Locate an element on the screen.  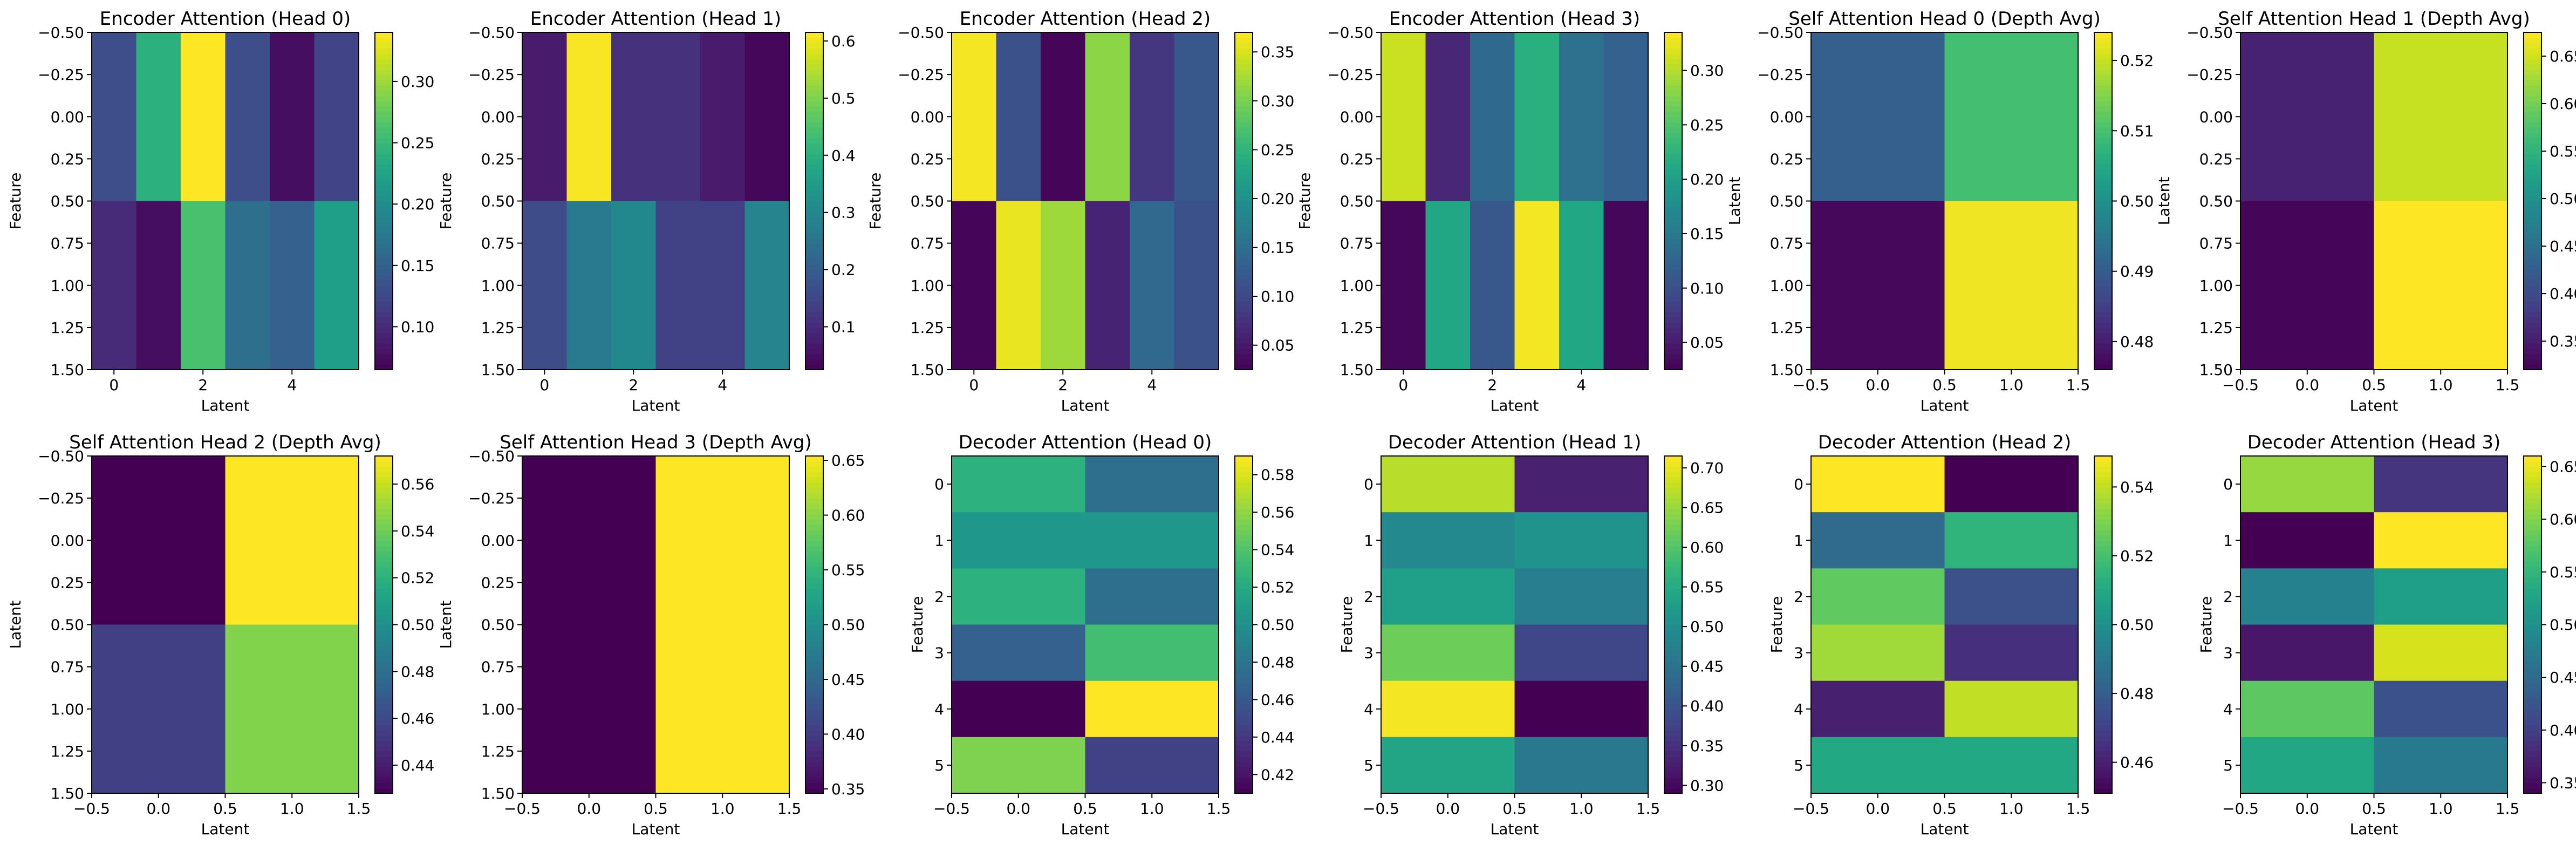
panel-title: Encoder Attention (Head 2) is located at coordinates (1085, 19).